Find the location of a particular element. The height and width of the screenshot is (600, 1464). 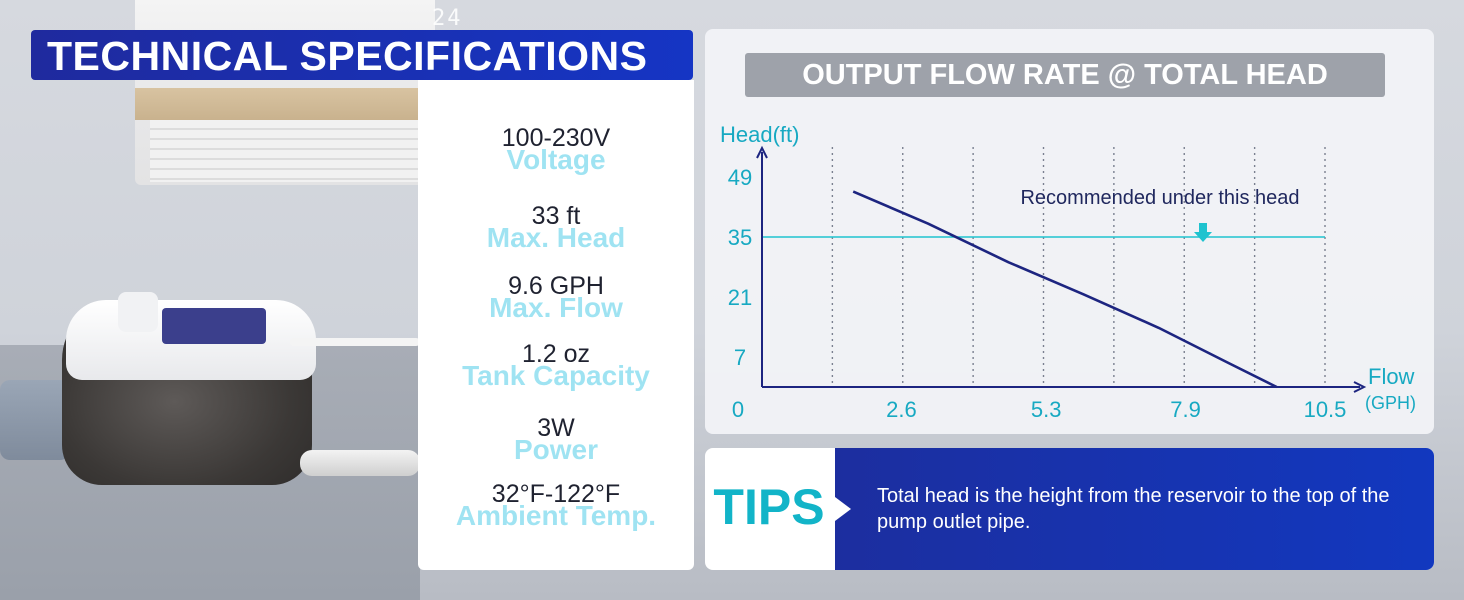

air-conditioner-vent is located at coordinates (285, 151).